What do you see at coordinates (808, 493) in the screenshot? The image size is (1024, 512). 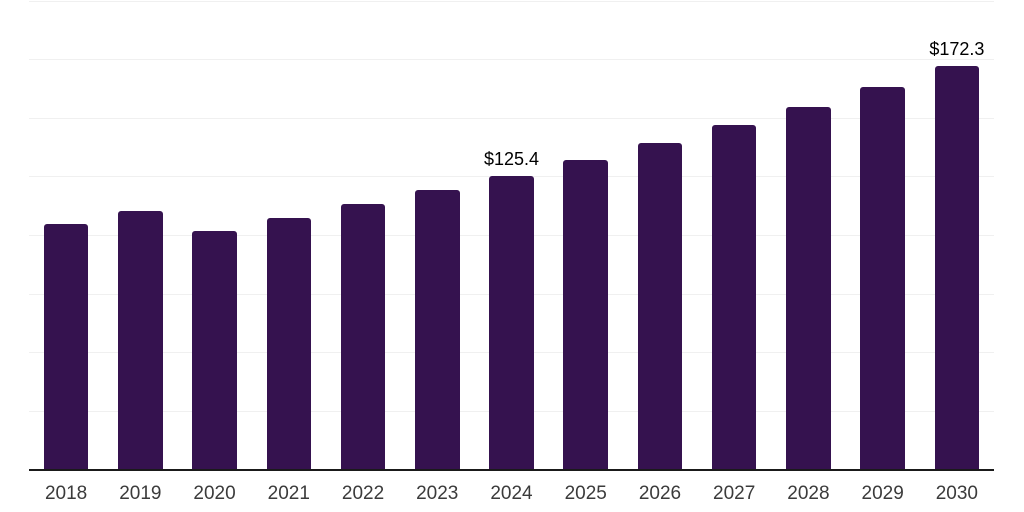 I see `x-tick-label-2028: 2028` at bounding box center [808, 493].